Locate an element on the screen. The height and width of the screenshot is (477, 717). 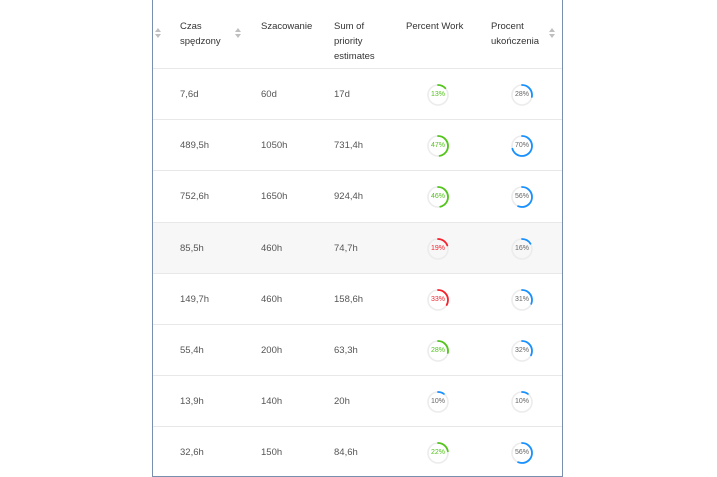
cell-czas-spedzony: 32,6h is located at coordinates (192, 453).